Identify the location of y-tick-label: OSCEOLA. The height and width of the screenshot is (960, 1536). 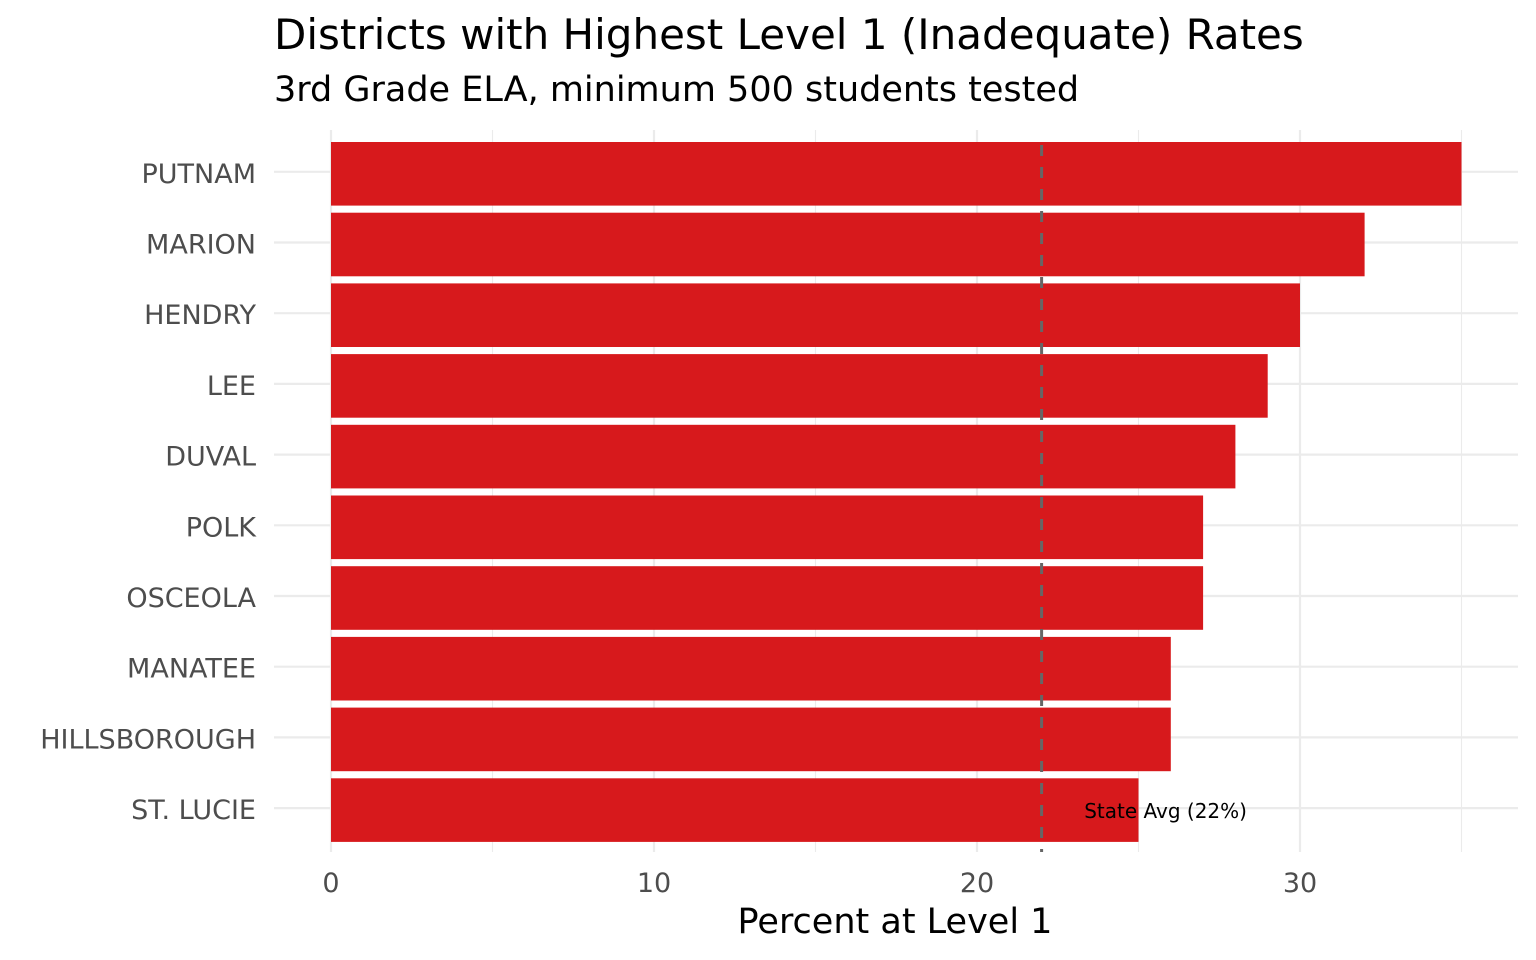
(191, 598).